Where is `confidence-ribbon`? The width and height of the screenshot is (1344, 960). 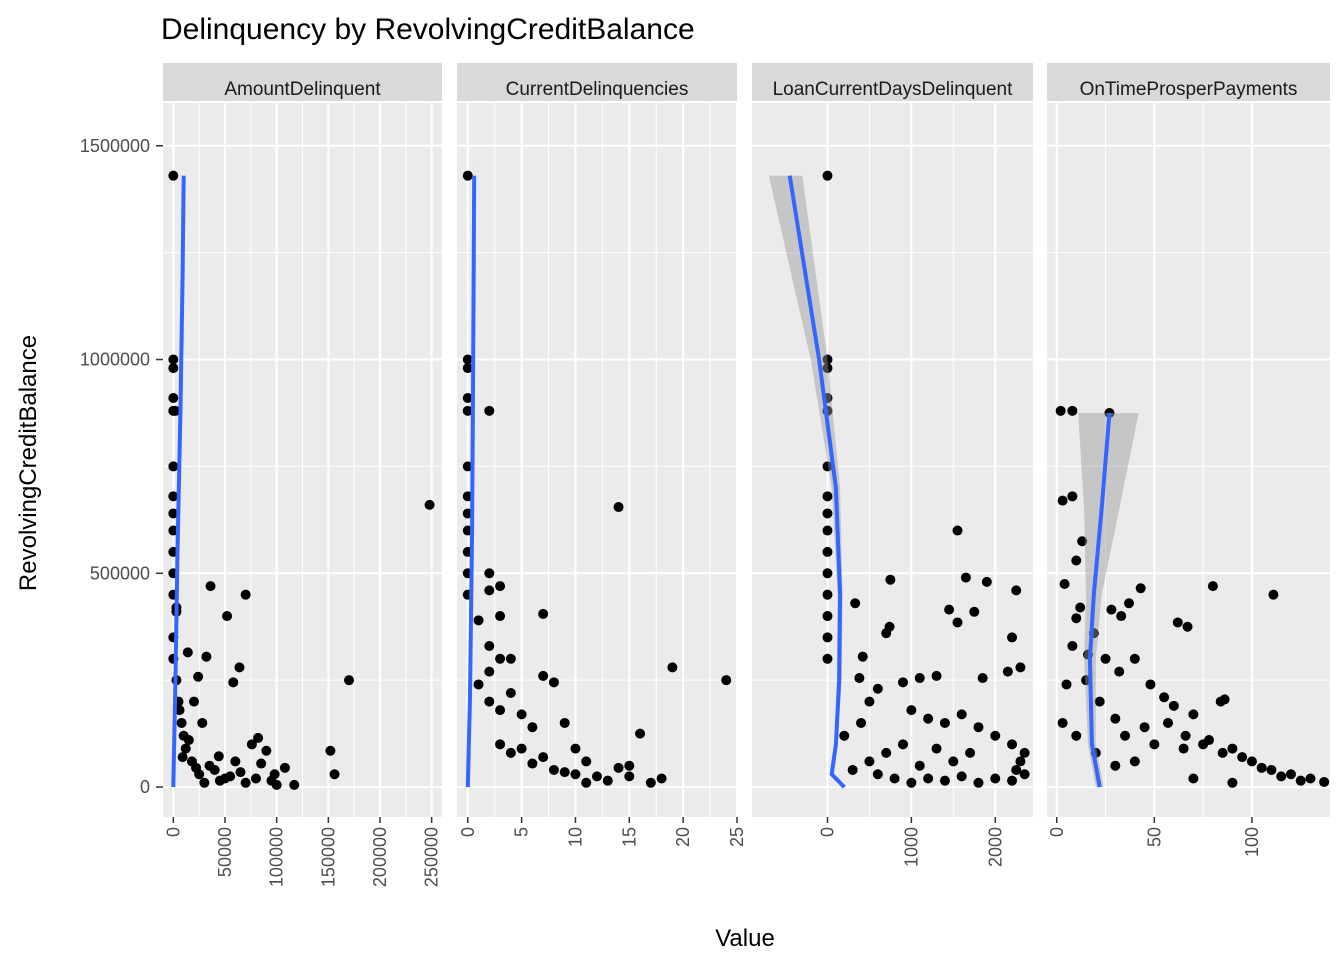 confidence-ribbon is located at coordinates (1108, 600).